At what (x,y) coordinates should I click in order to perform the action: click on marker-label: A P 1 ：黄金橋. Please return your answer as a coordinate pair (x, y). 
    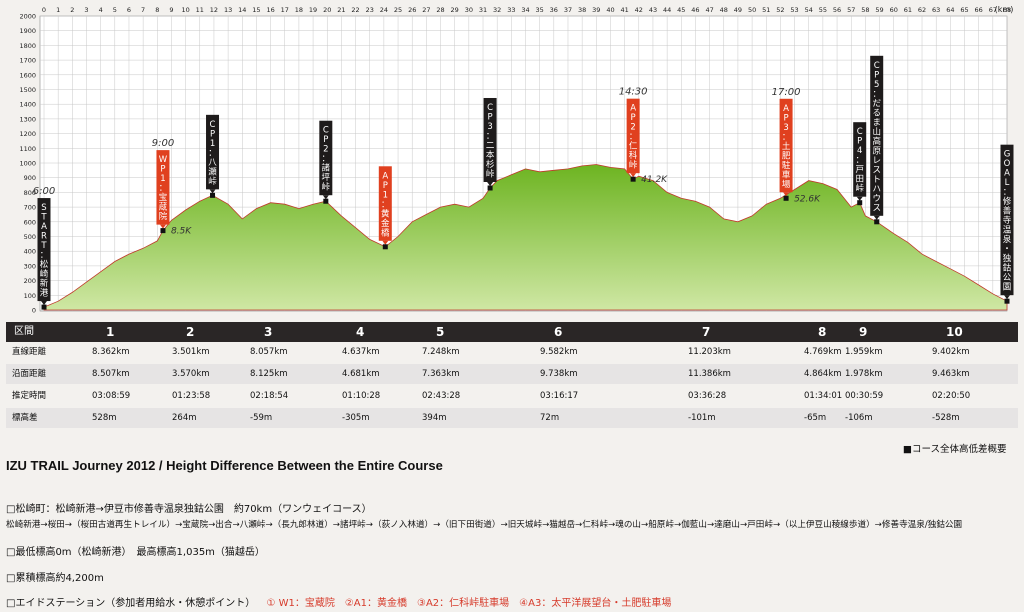
    Looking at the image, I should click on (385, 204).